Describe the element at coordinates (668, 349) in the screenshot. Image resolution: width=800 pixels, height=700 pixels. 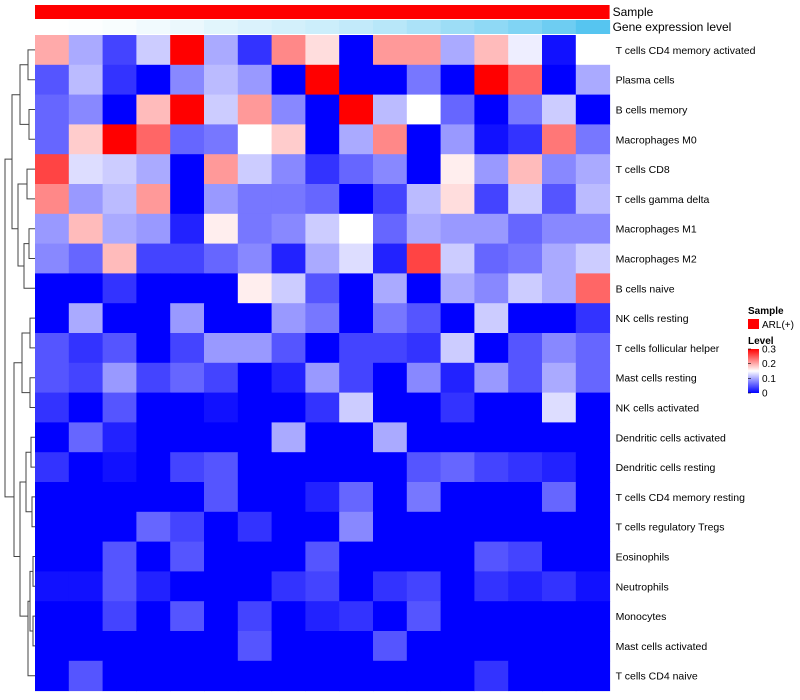
I see `row-label: T cells follicular helper` at that location.